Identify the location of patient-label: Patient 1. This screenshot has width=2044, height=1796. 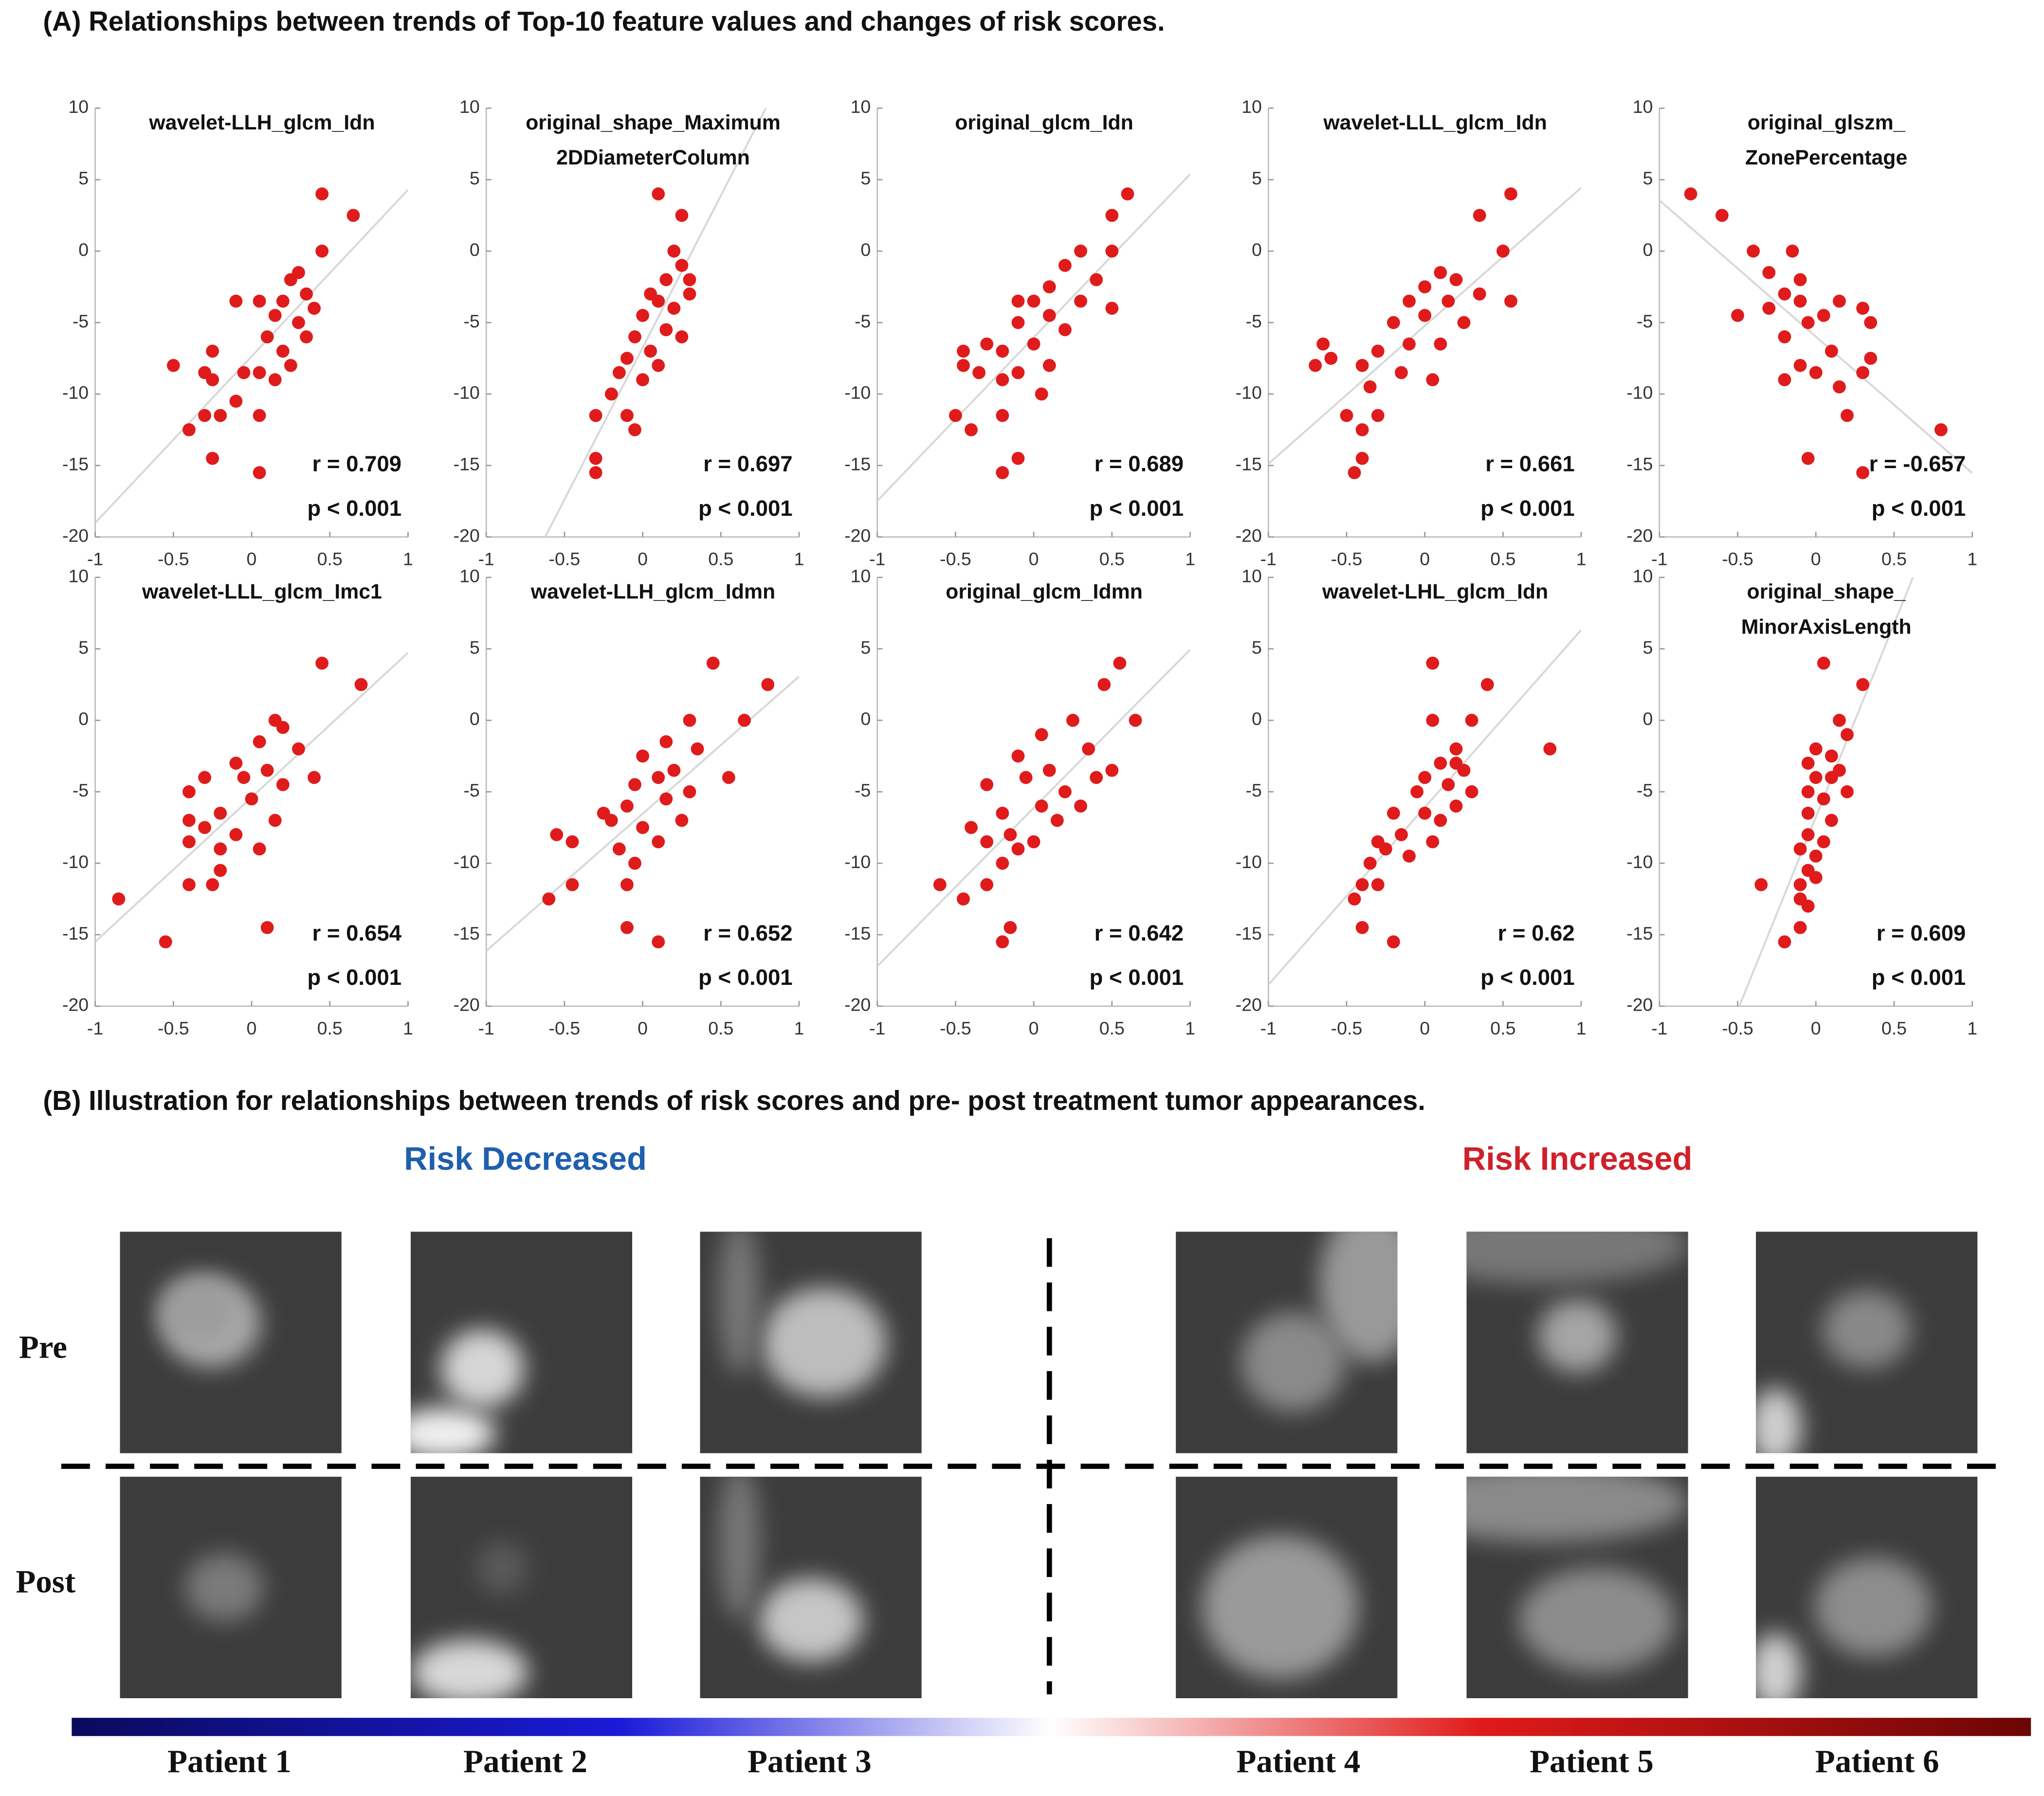
(230, 1761).